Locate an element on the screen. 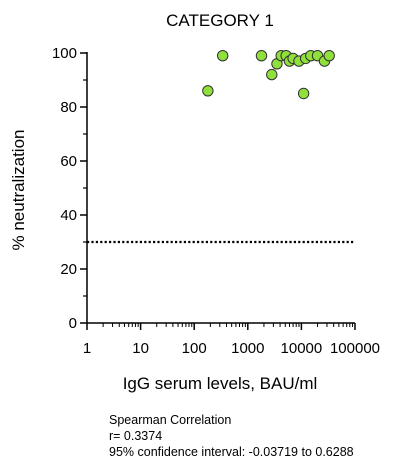  stats-method: Spearman Correlation is located at coordinates (231, 420).